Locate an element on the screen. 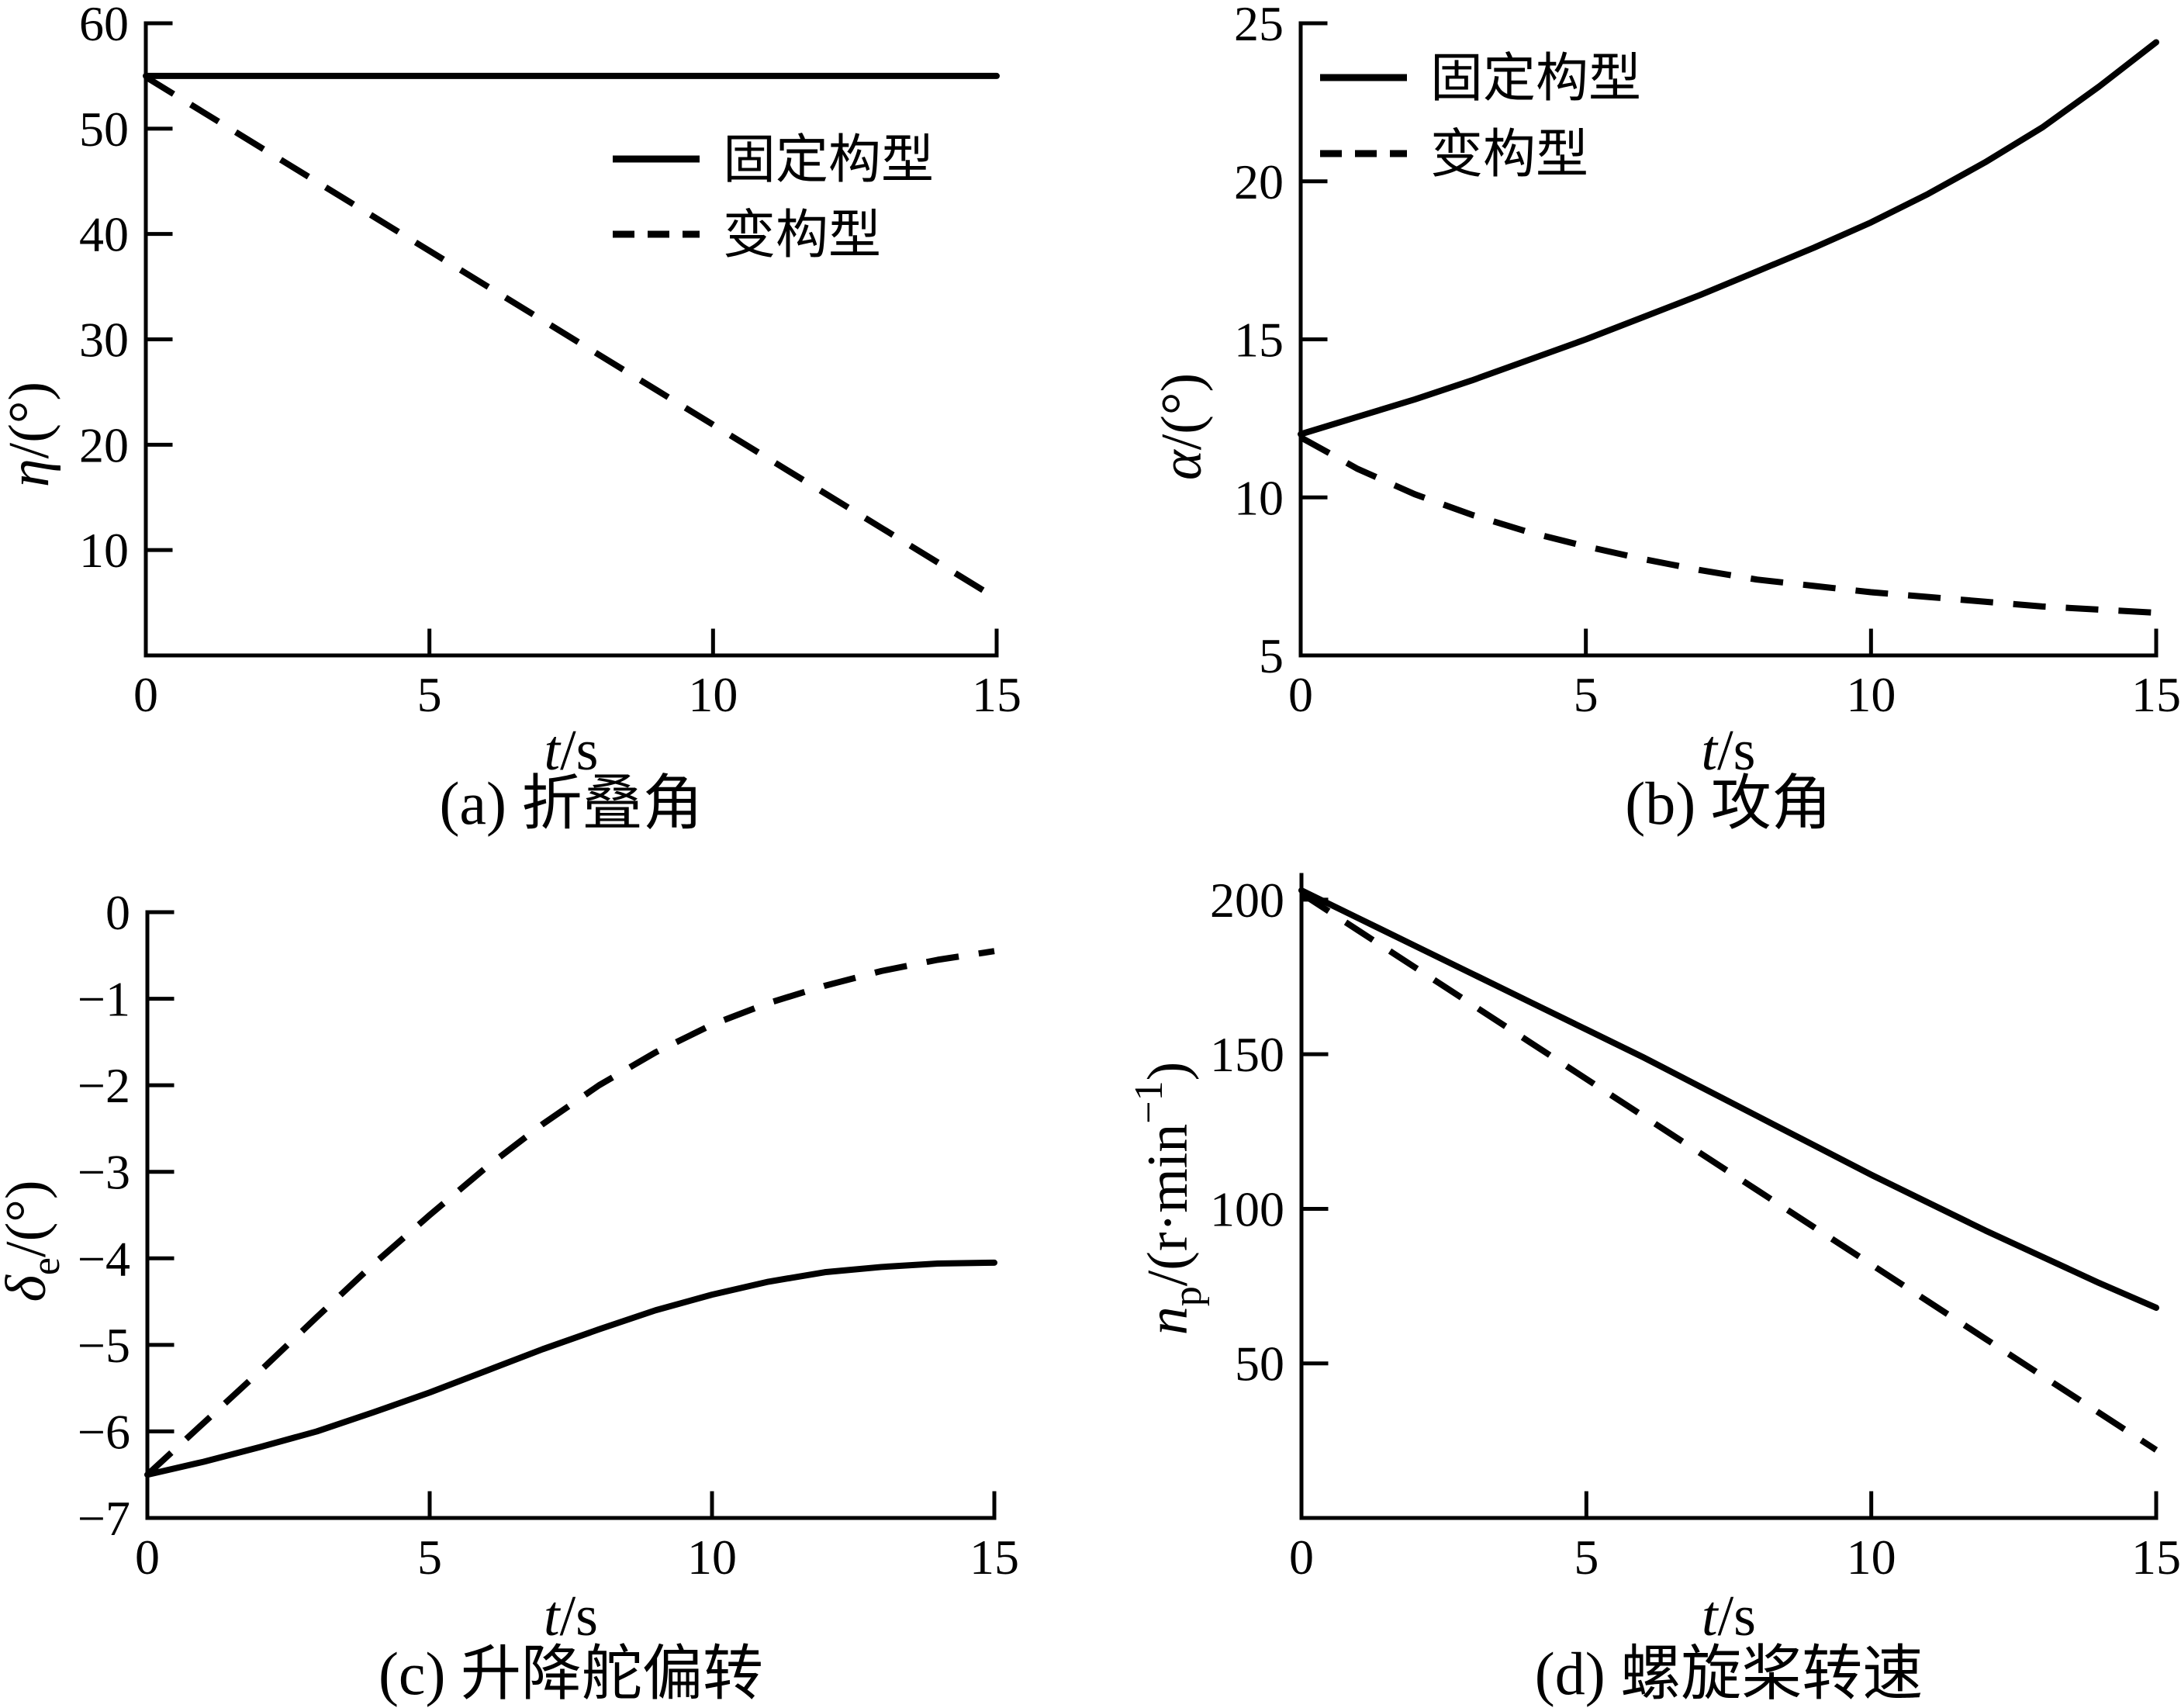 This screenshot has width=2181, height=1708. y-tick-label: 200 is located at coordinates (1247, 900).